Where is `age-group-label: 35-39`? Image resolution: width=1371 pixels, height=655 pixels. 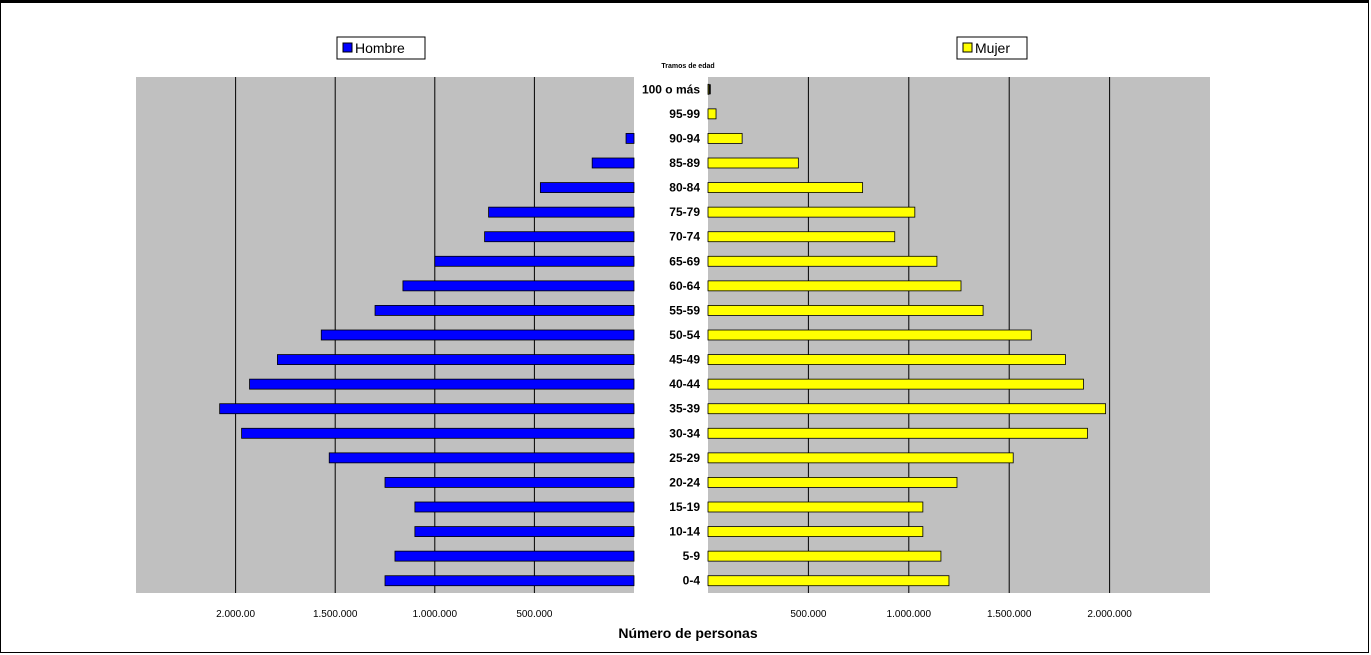 age-group-label: 35-39 is located at coordinates (684, 409).